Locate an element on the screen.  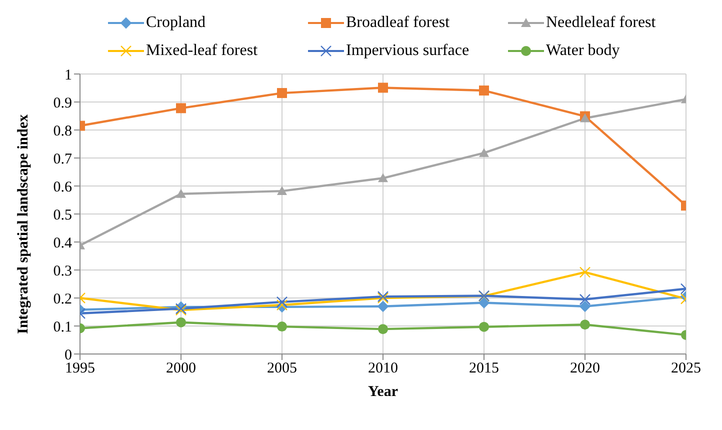
x-tick-label: 2020 is located at coordinates (585, 368).